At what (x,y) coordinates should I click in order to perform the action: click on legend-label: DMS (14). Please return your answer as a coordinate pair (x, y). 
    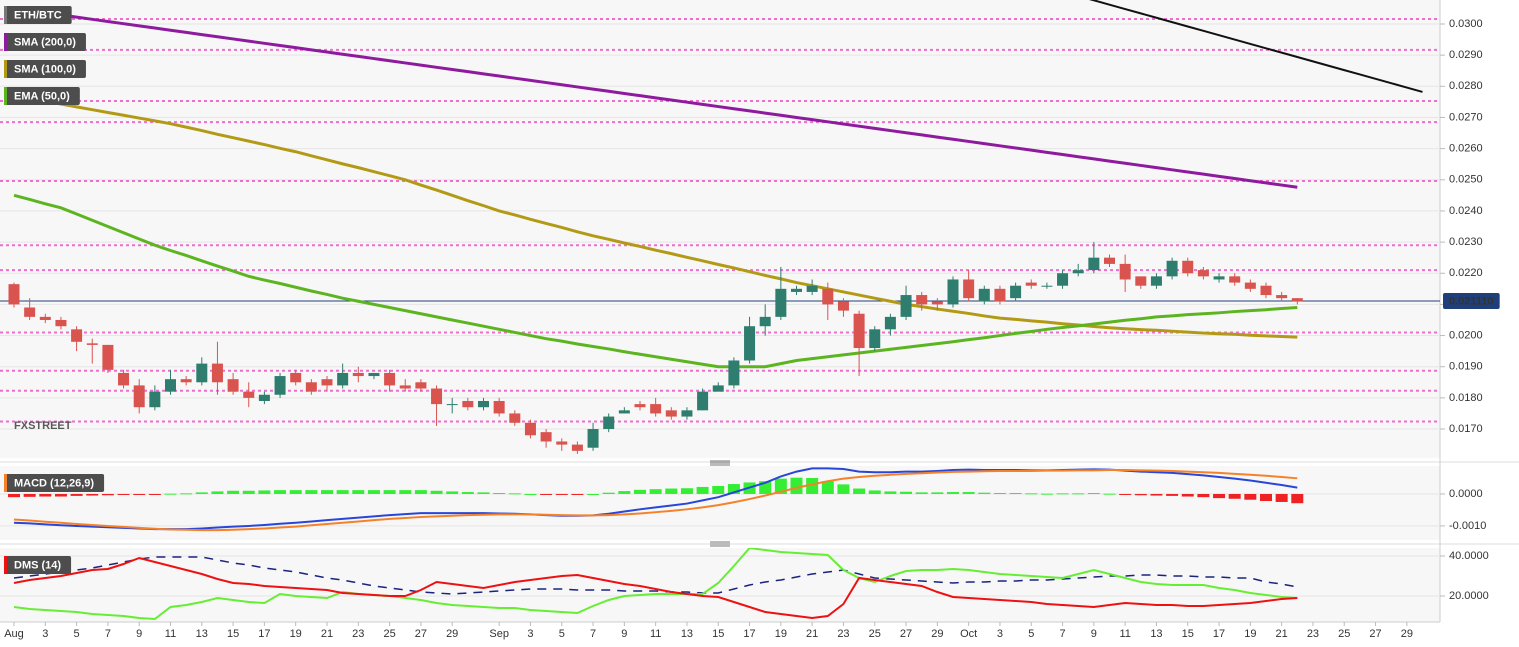
    Looking at the image, I should click on (37, 565).